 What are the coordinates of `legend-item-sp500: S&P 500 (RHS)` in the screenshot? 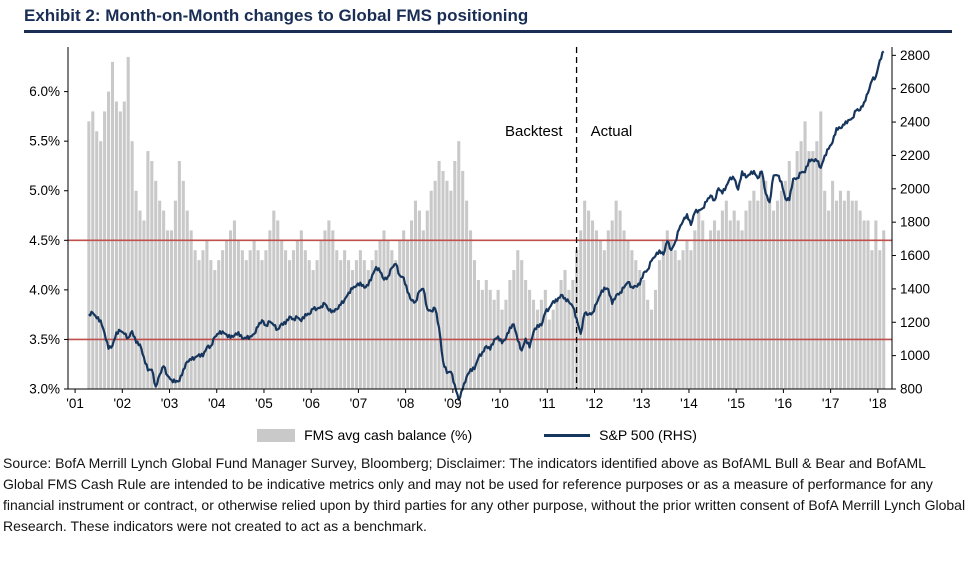 It's located at (620, 435).